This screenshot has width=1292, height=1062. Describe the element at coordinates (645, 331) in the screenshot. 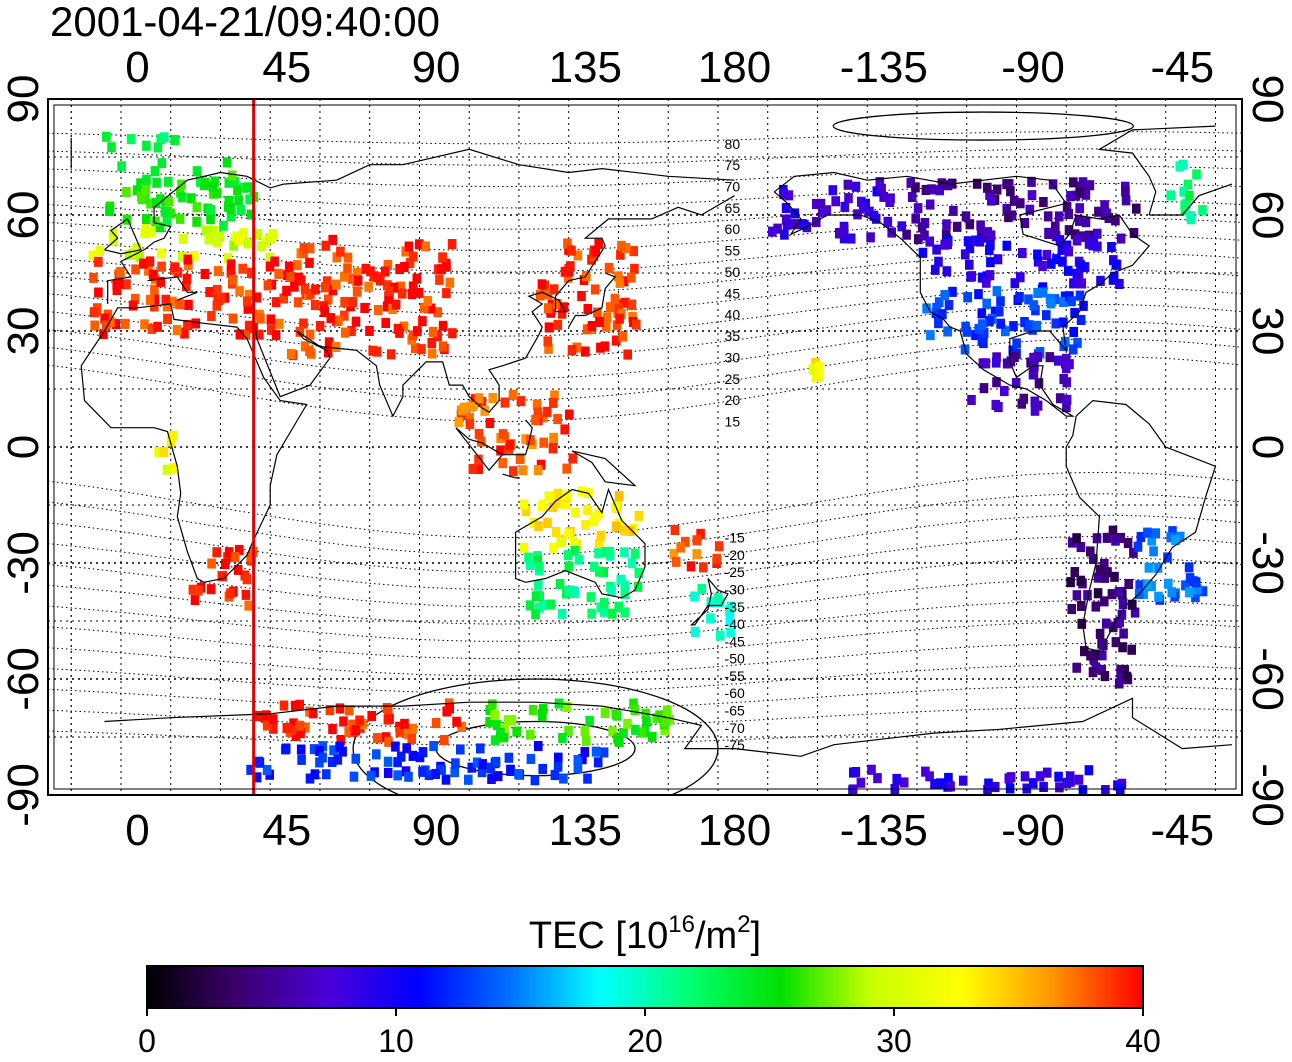

I see `mag-lat-contour` at that location.